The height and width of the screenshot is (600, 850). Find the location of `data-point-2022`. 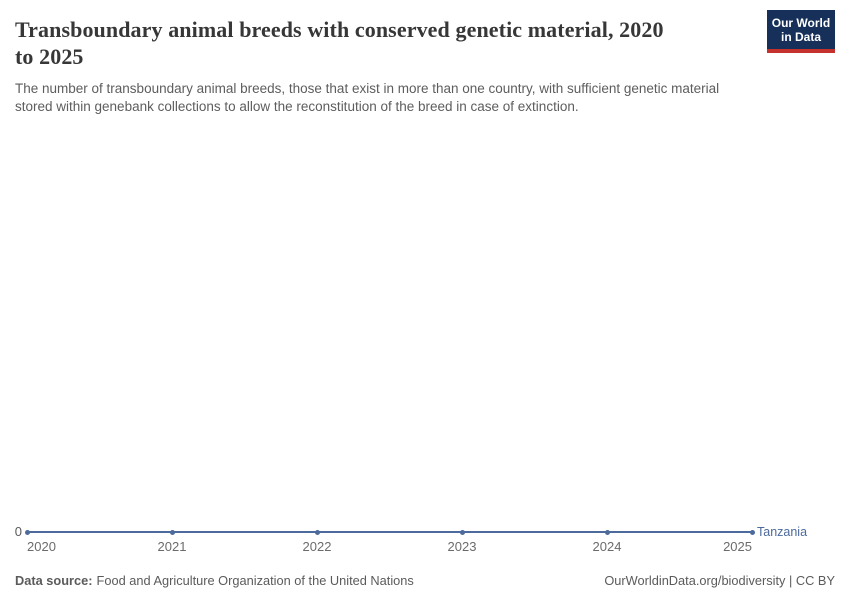

data-point-2022 is located at coordinates (317, 532).